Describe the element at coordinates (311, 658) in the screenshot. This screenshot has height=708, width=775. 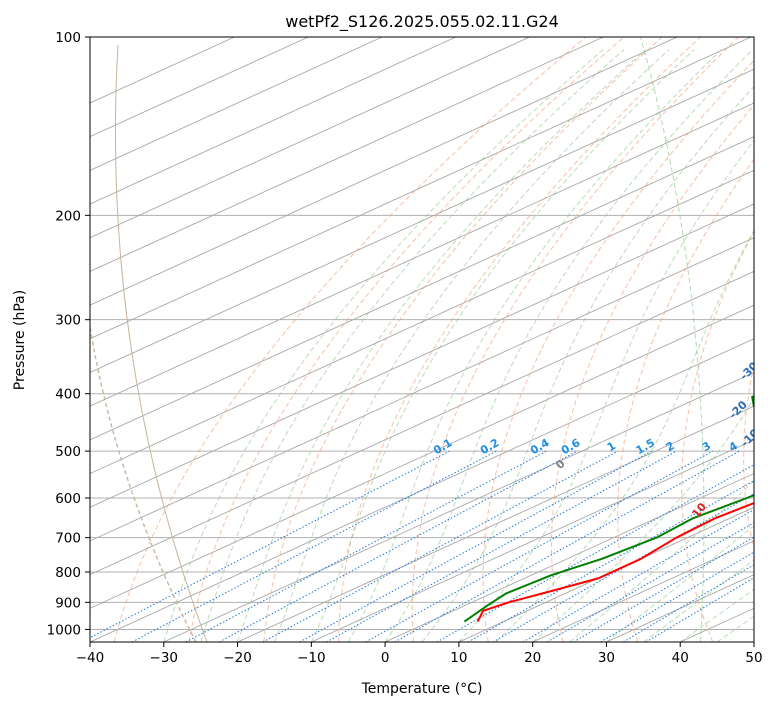
I see `x-tick-label: −10` at that location.